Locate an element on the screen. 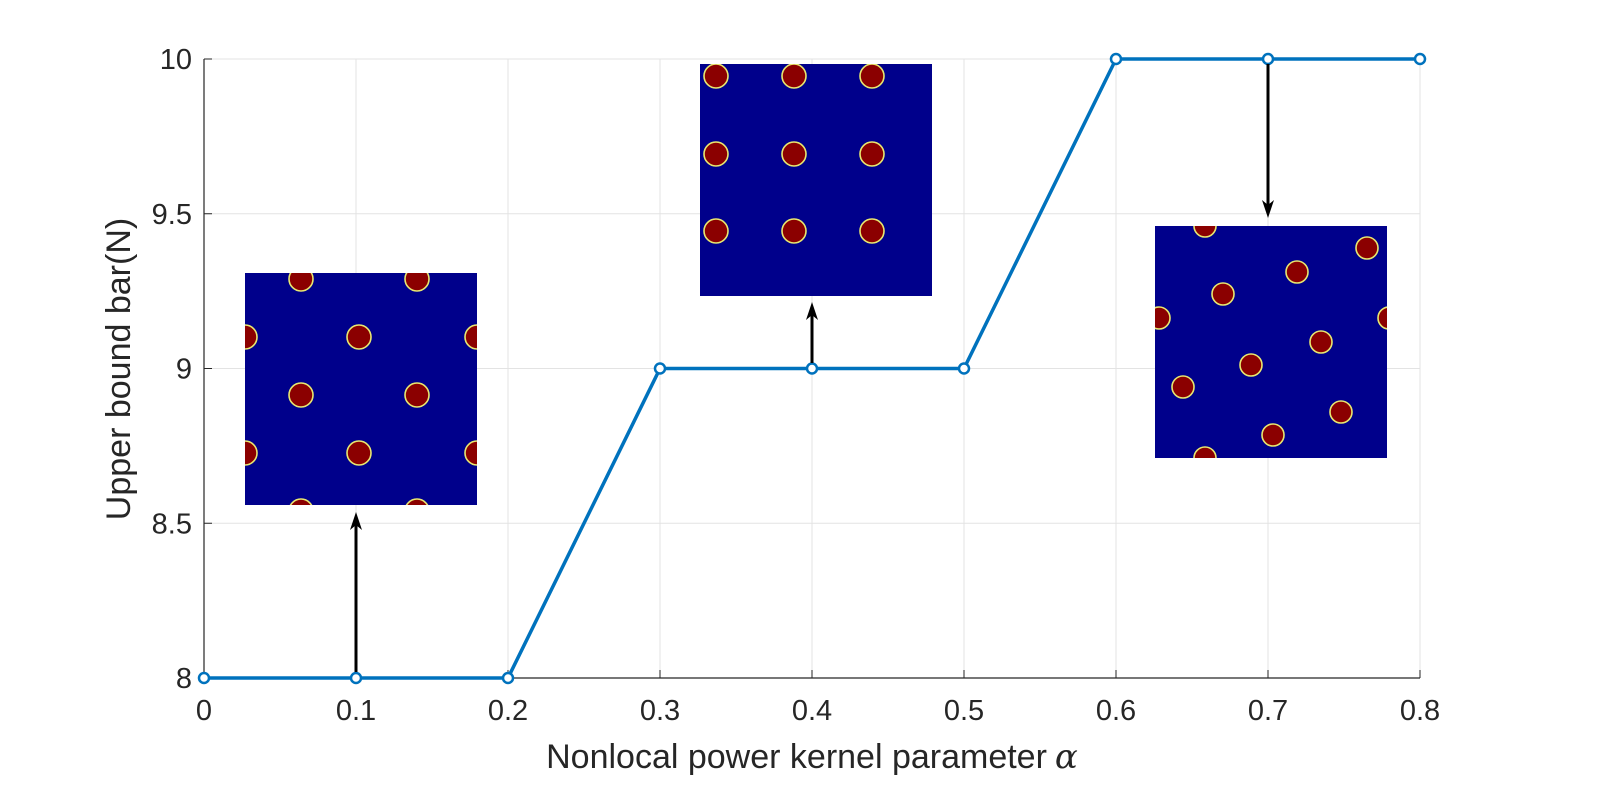 This screenshot has width=1600, height=794. y-tick-label: 9 is located at coordinates (184, 370).